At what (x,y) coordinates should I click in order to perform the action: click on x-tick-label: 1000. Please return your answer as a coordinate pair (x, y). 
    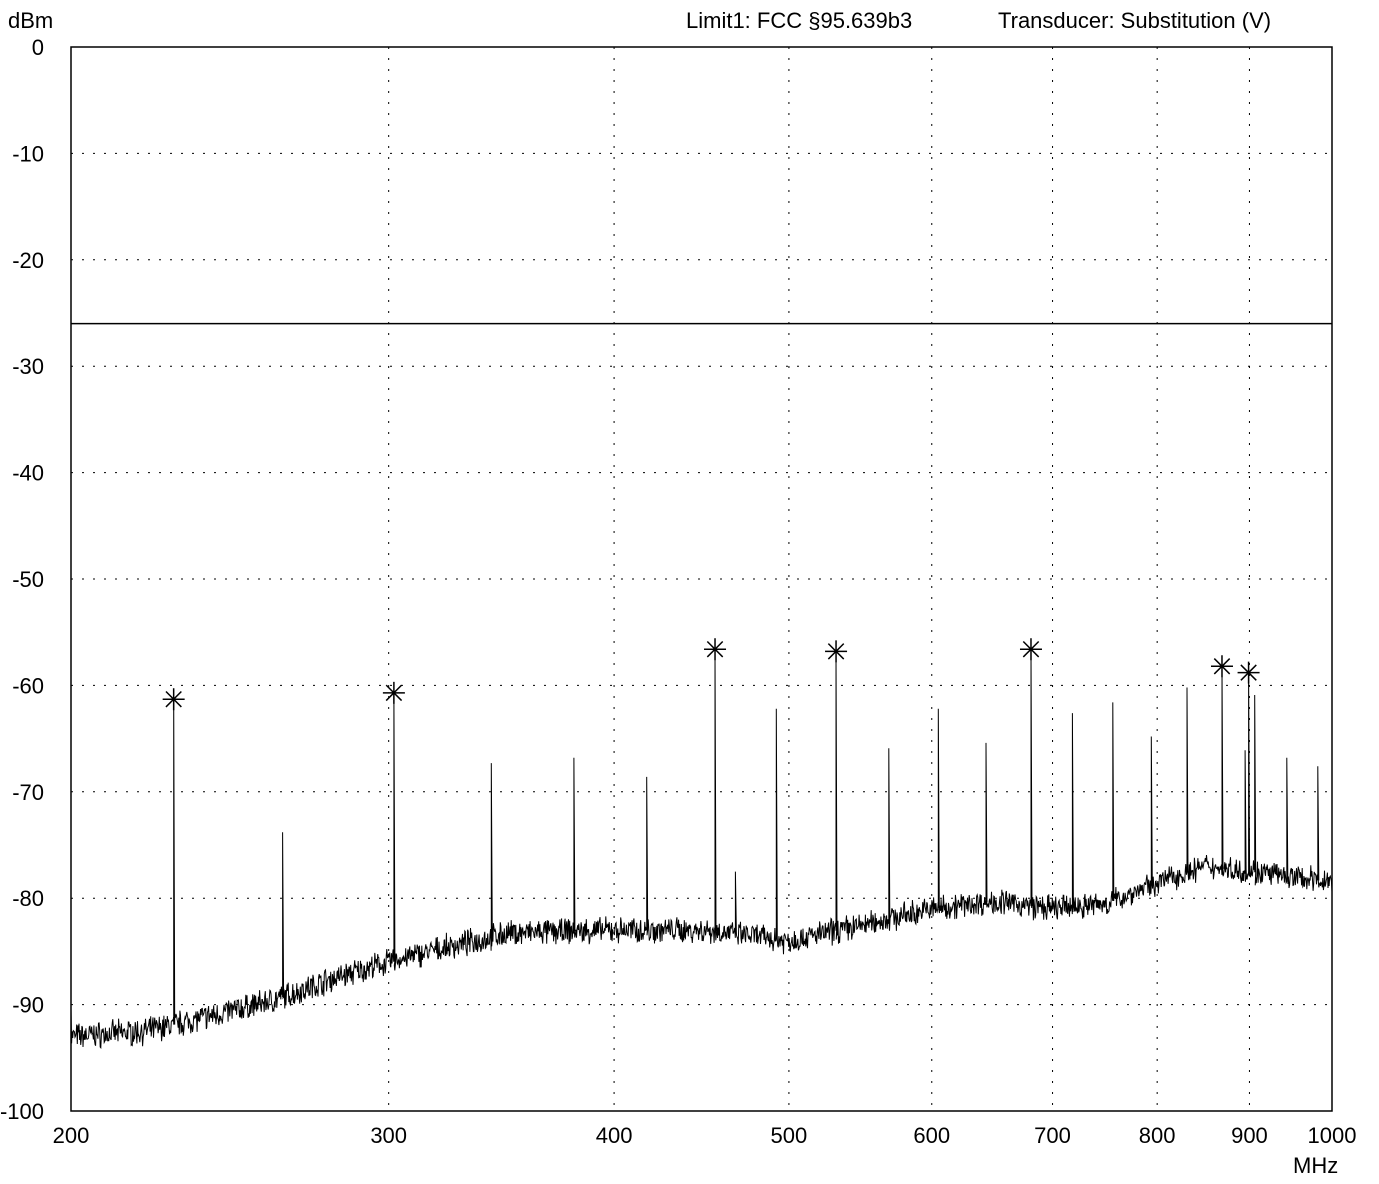
    Looking at the image, I should click on (1332, 1135).